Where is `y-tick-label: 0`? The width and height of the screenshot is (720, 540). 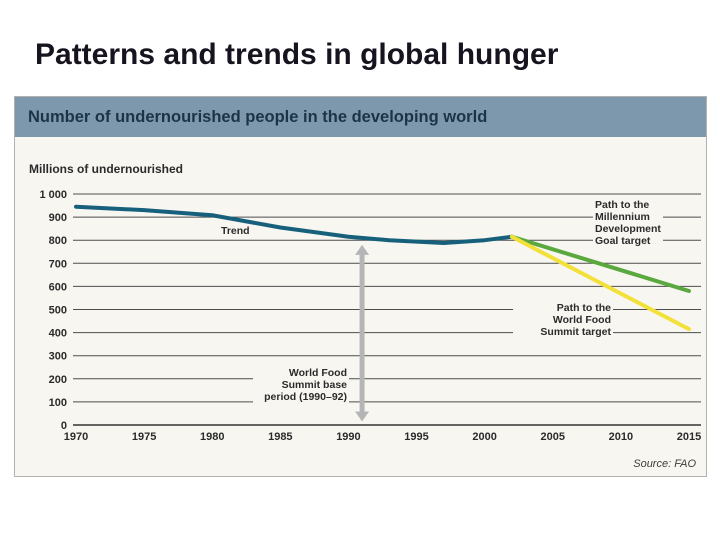
y-tick-label: 0 is located at coordinates (64, 426).